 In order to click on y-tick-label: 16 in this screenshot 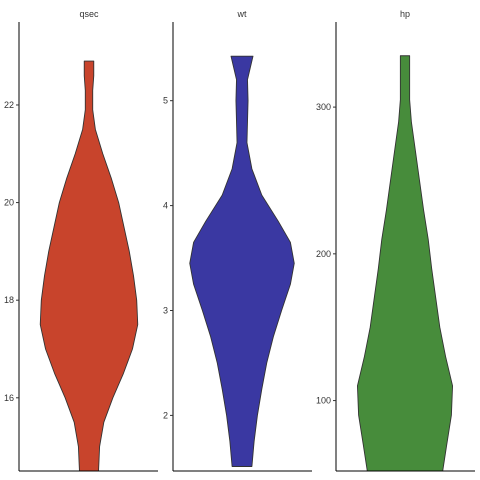, I will do `click(9, 398)`.